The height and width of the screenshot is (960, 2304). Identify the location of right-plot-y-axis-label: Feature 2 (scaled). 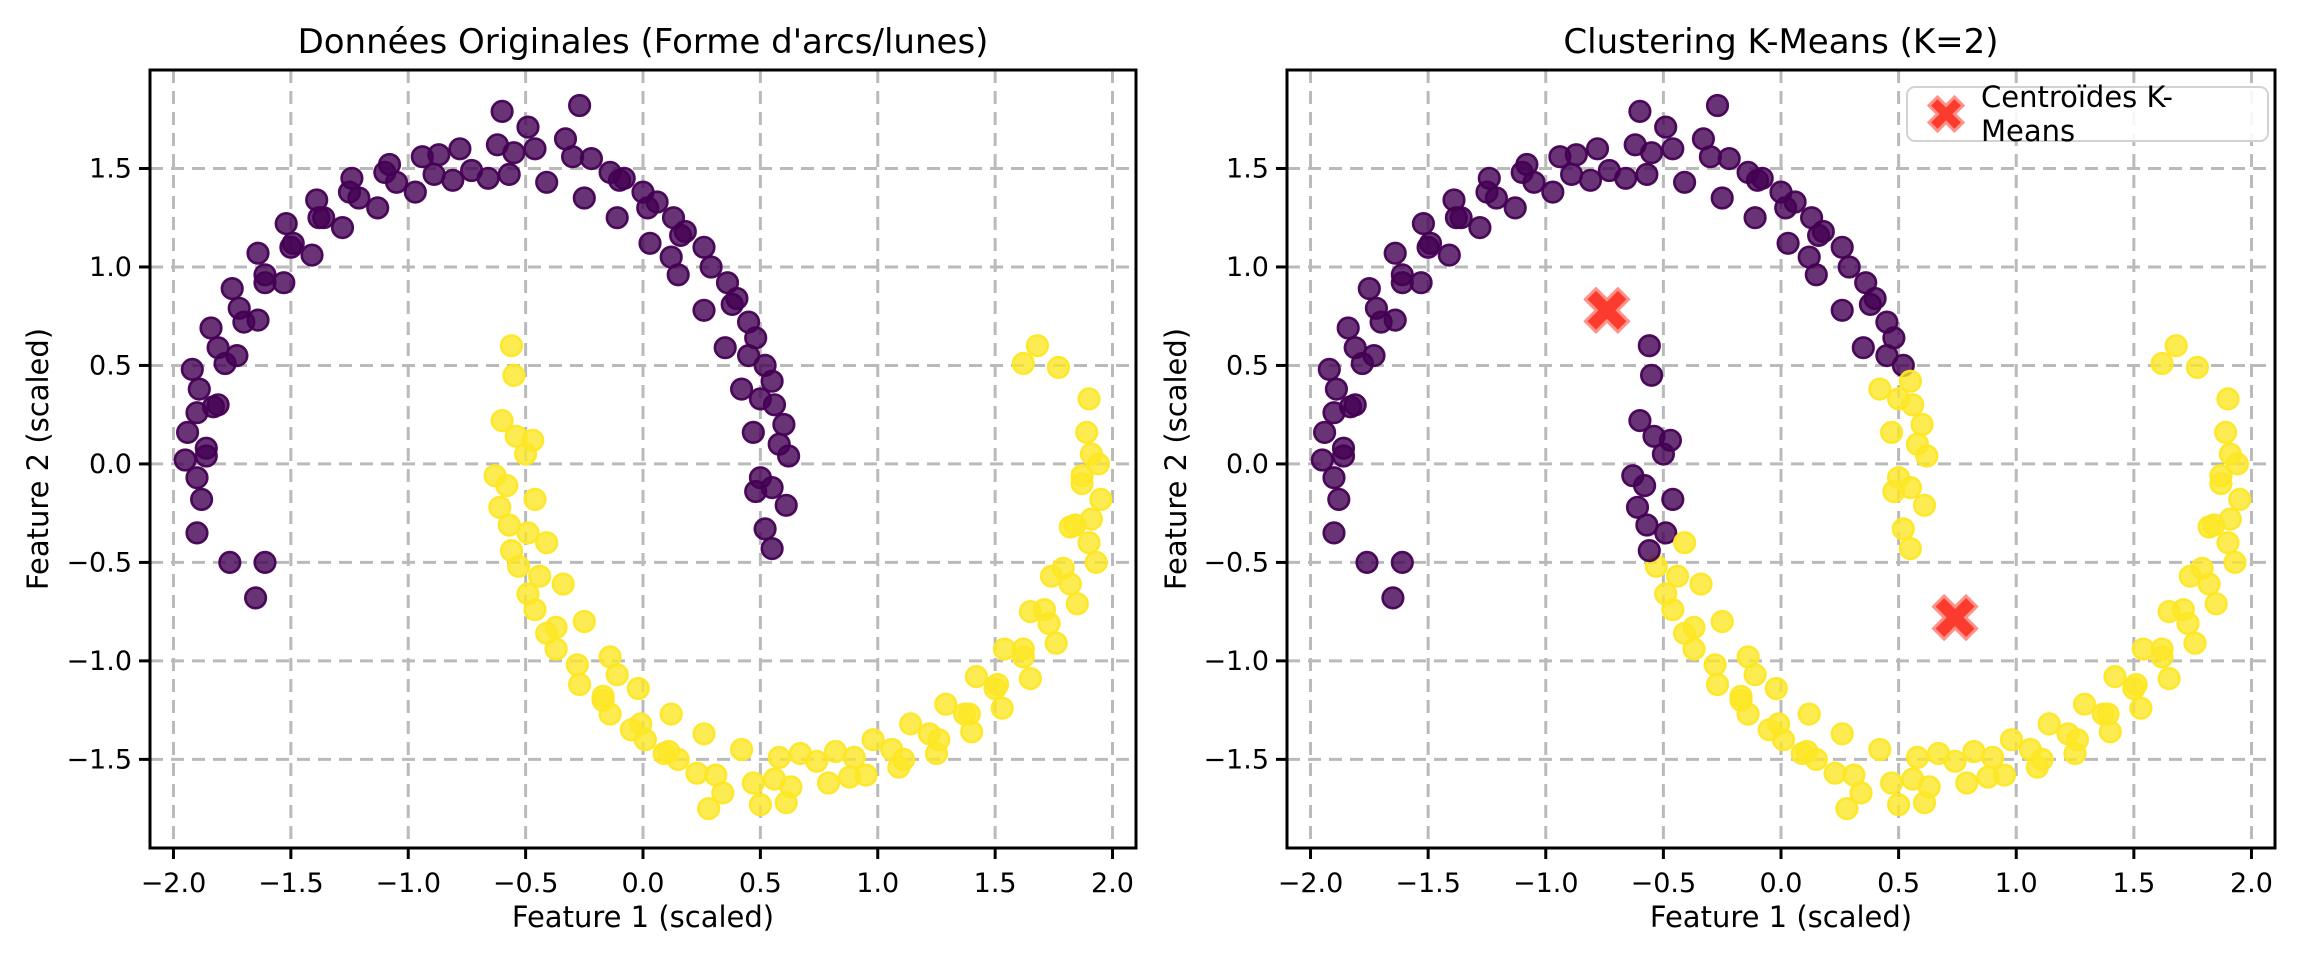
(1176, 459).